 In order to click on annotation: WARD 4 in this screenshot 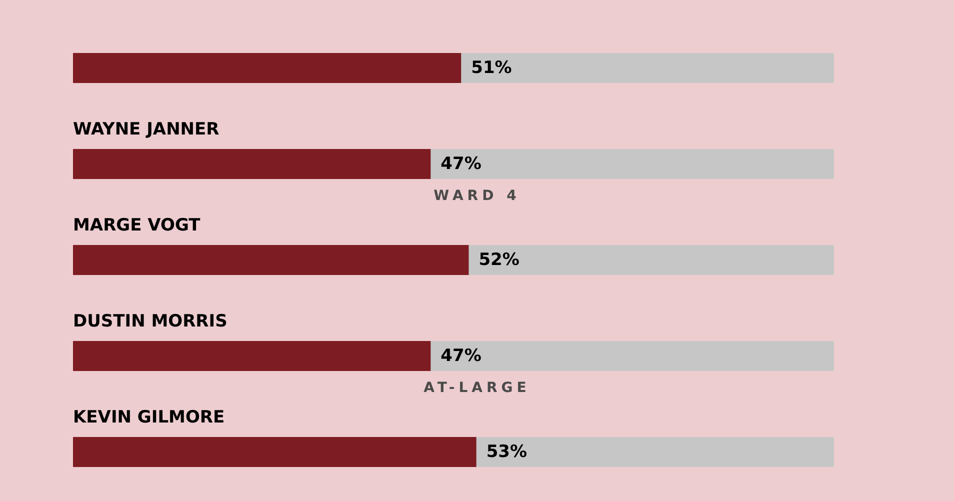, I will do `click(477, 196)`.